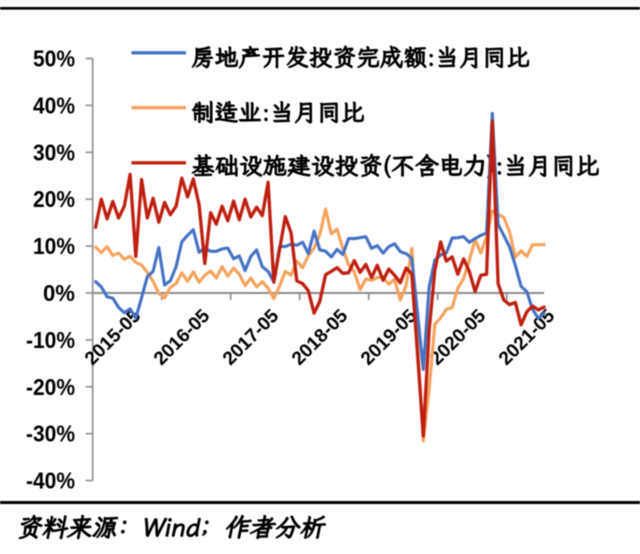 This screenshot has width=640, height=554. Describe the element at coordinates (54, 199) in the screenshot. I see `svg-text: 20%` at that location.